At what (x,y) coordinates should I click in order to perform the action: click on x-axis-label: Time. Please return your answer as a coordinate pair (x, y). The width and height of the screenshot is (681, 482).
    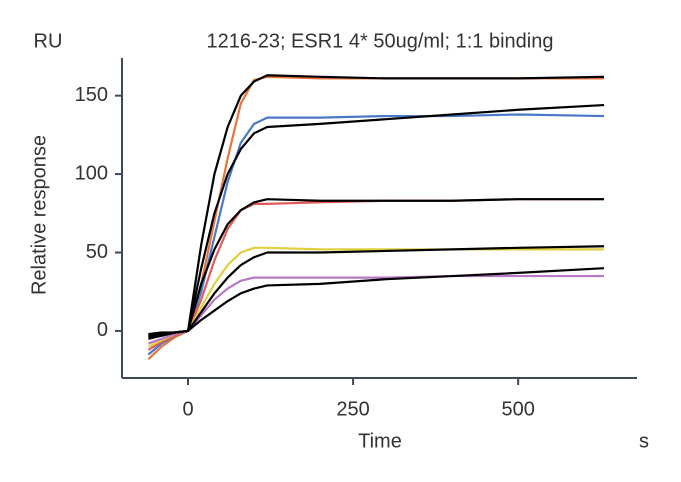
    Looking at the image, I should click on (380, 441).